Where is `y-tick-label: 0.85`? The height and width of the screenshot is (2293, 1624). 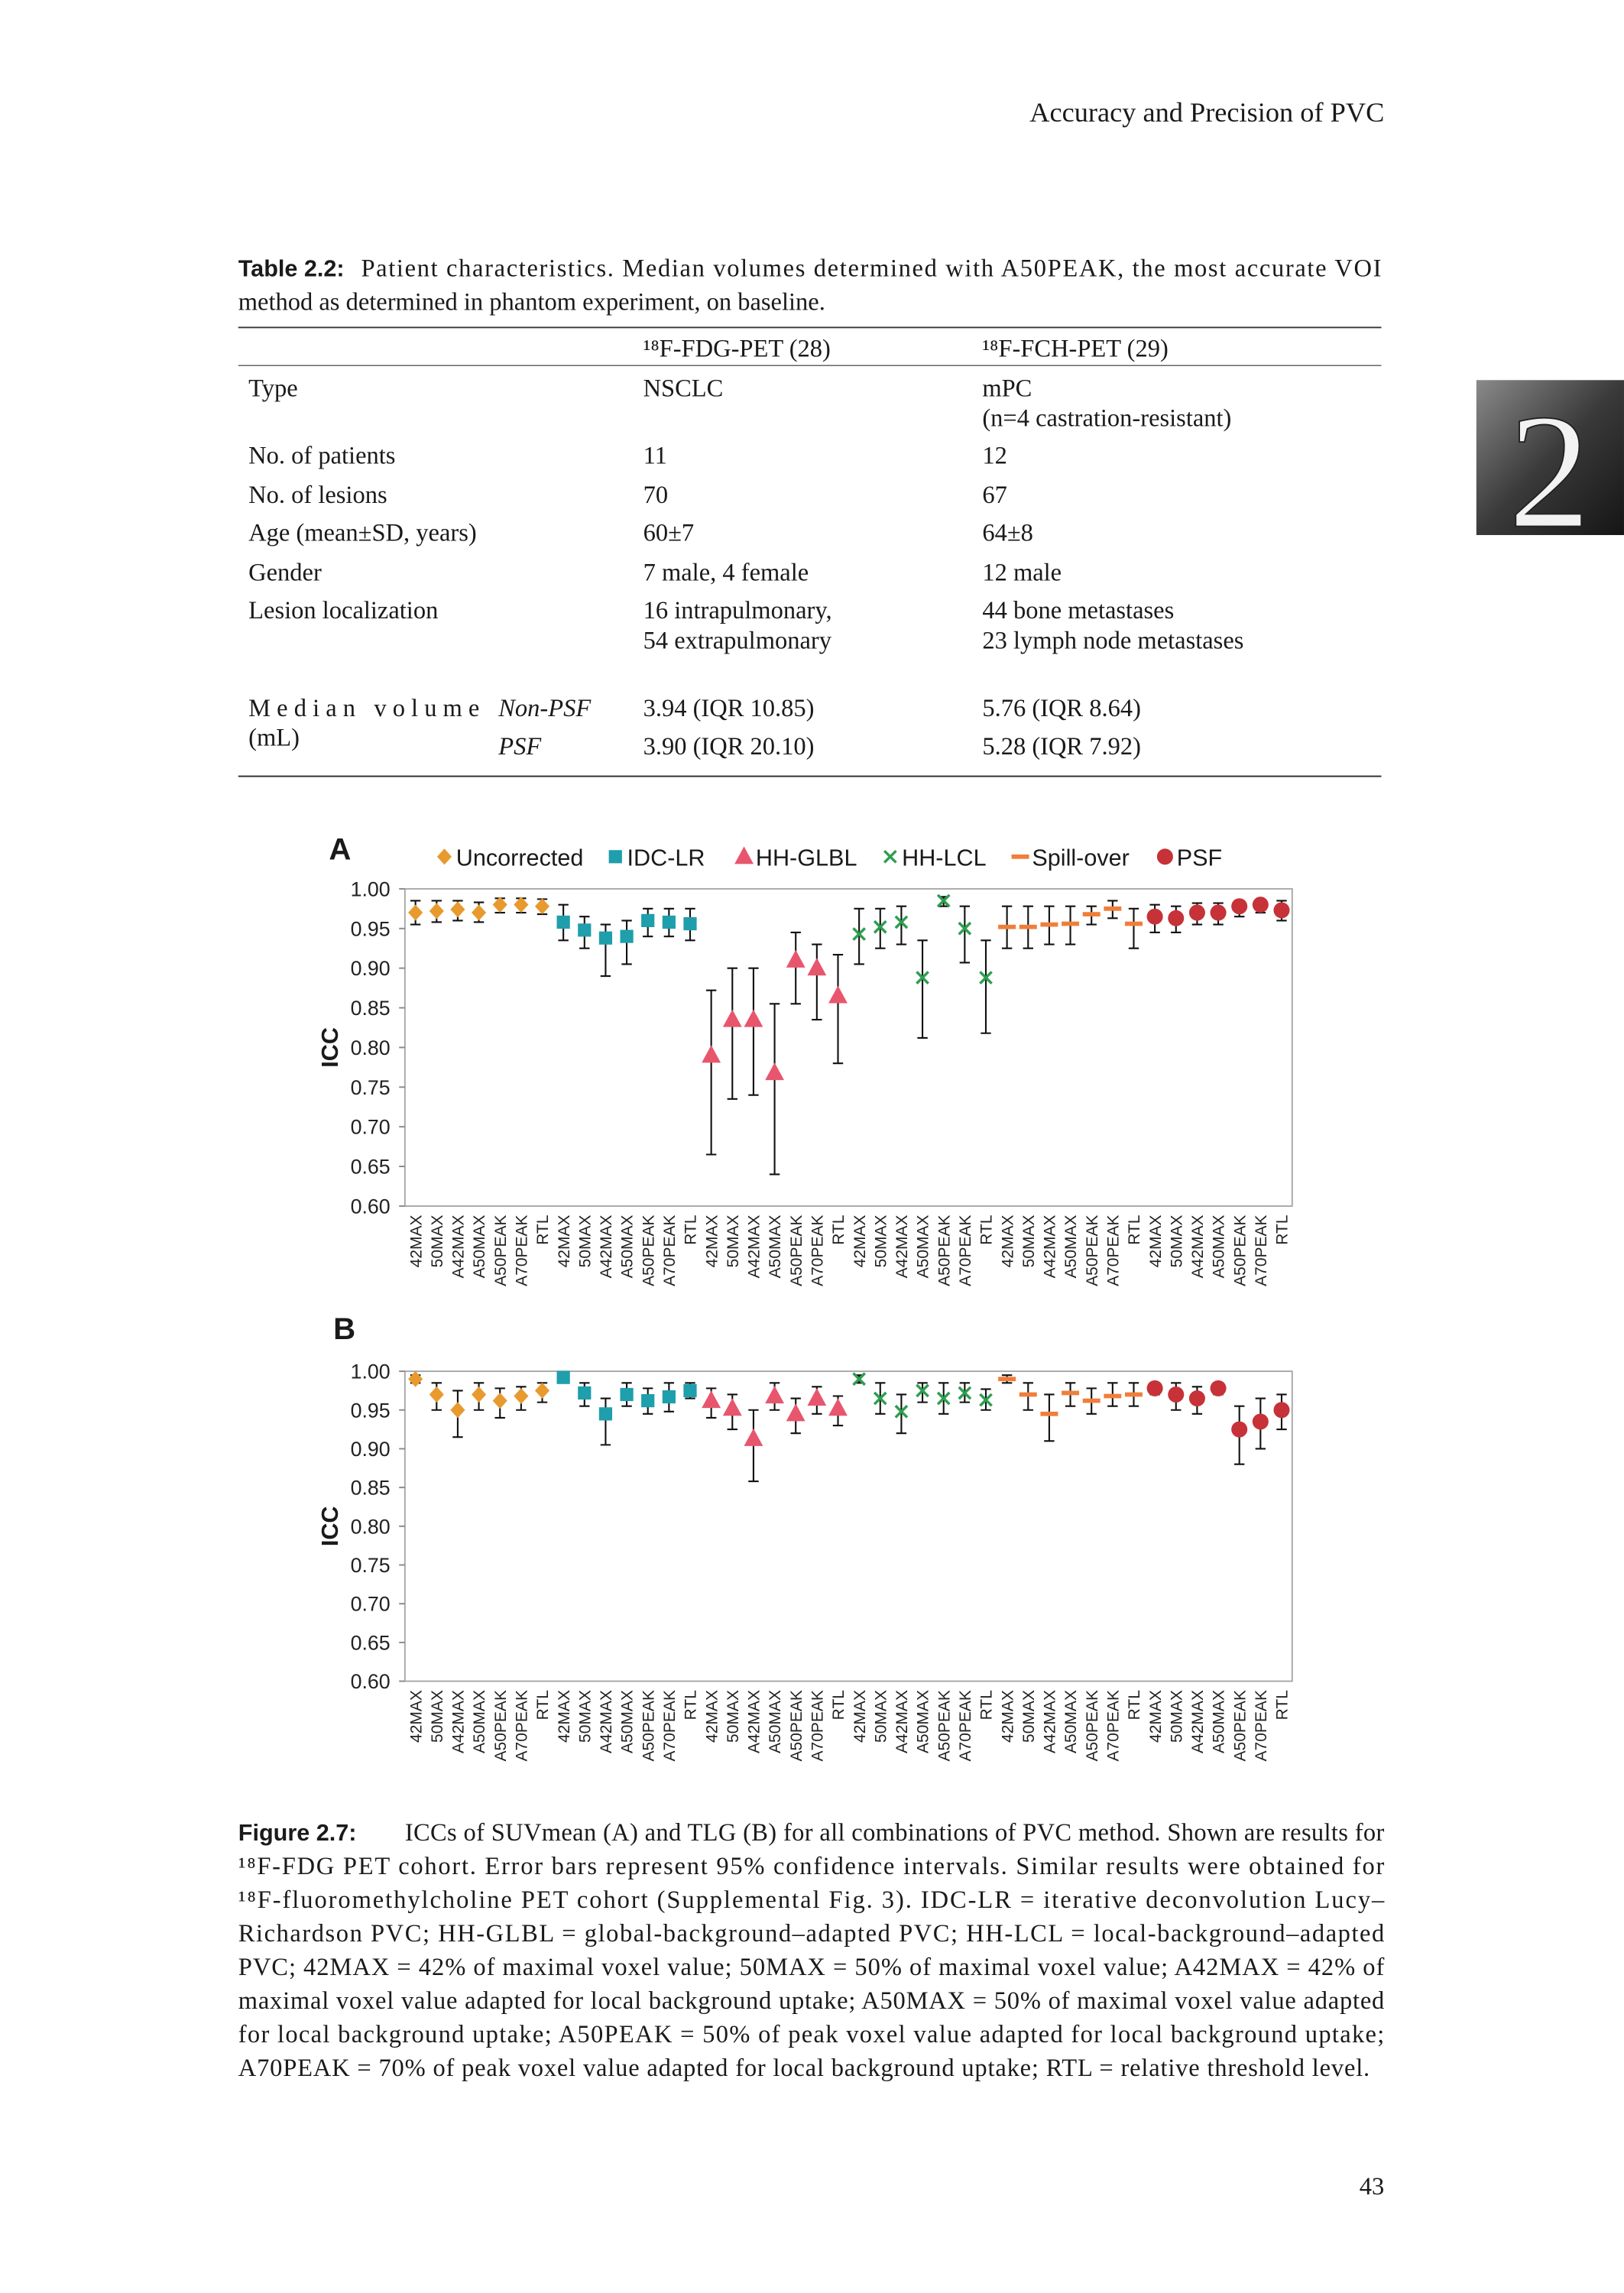
y-tick-label: 0.85 is located at coordinates (371, 1008).